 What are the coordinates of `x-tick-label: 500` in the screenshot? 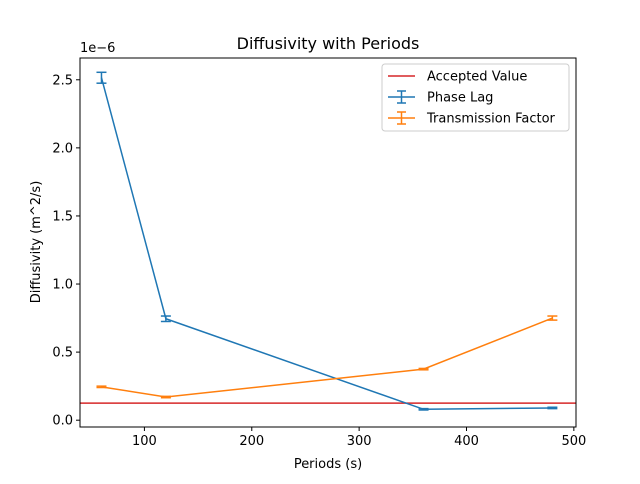 It's located at (573, 441).